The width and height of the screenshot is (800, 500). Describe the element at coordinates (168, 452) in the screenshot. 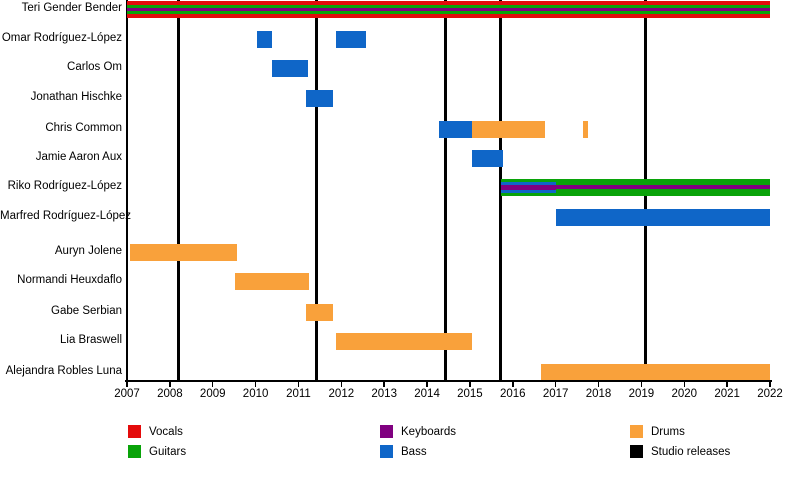

I see `legend-label: Guitars` at that location.